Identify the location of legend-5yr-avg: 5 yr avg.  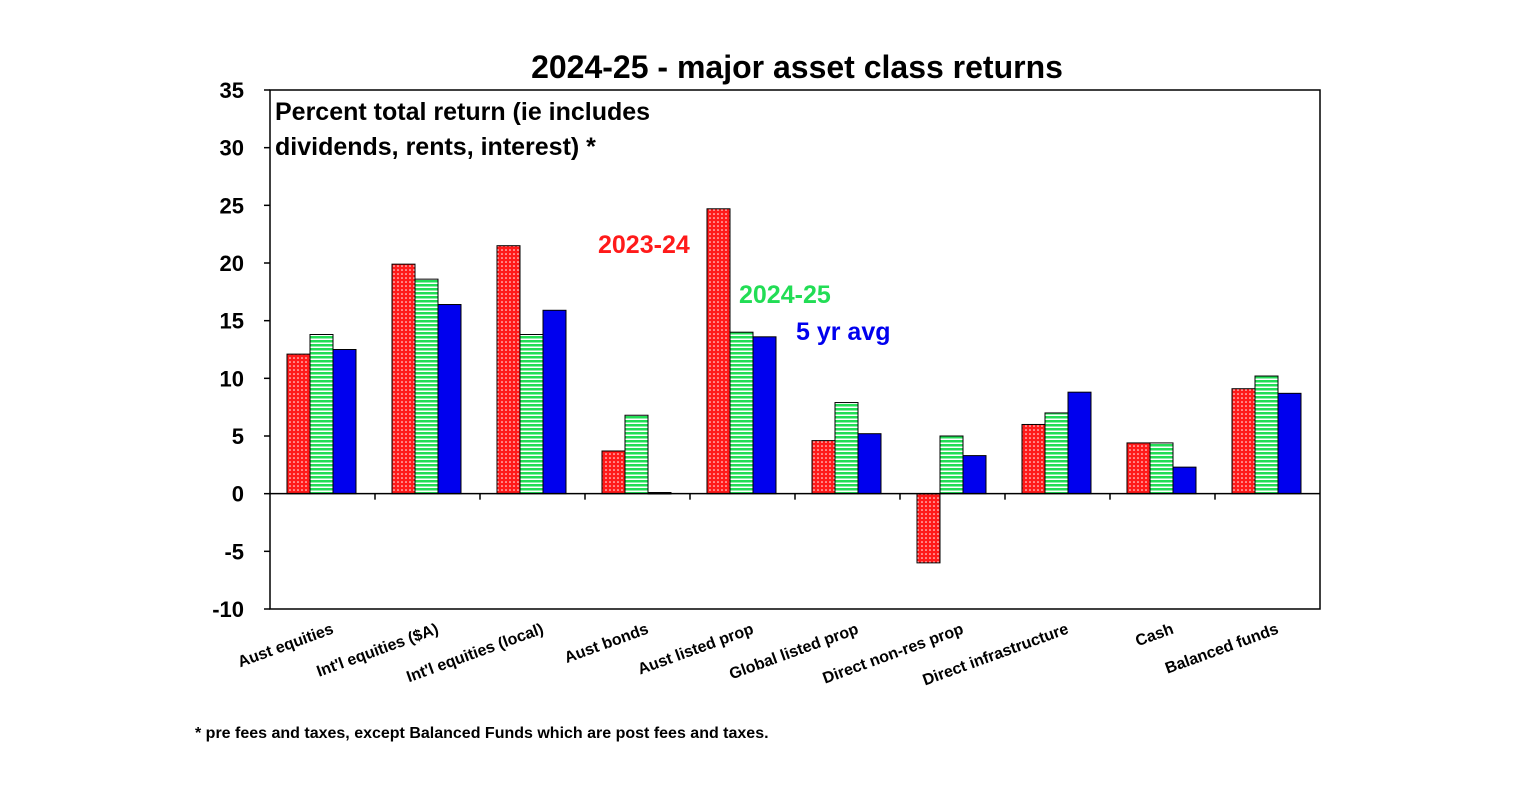
(843, 332).